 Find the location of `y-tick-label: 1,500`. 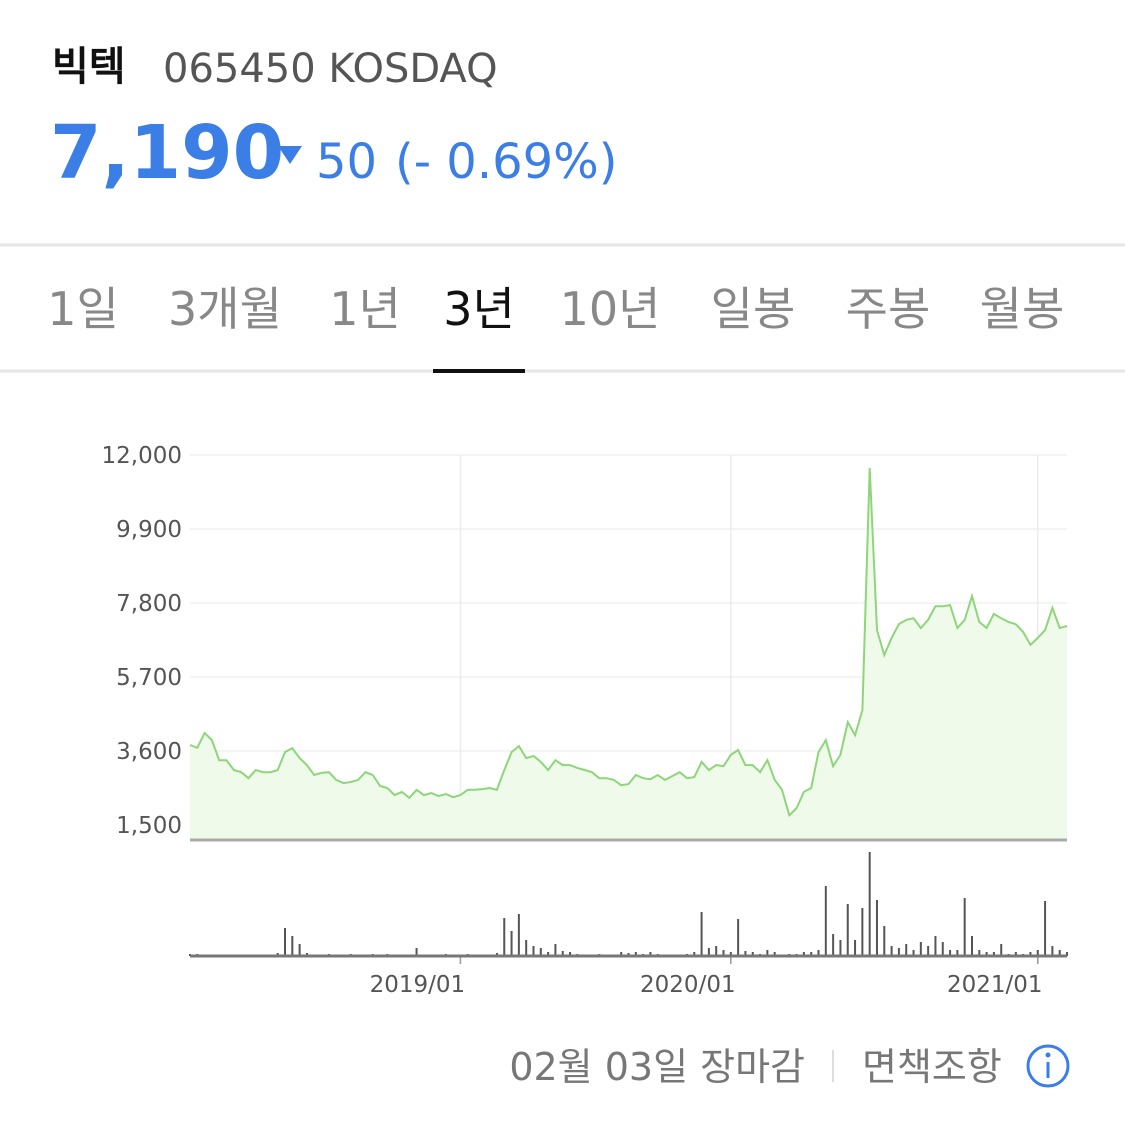

y-tick-label: 1,500 is located at coordinates (149, 826).